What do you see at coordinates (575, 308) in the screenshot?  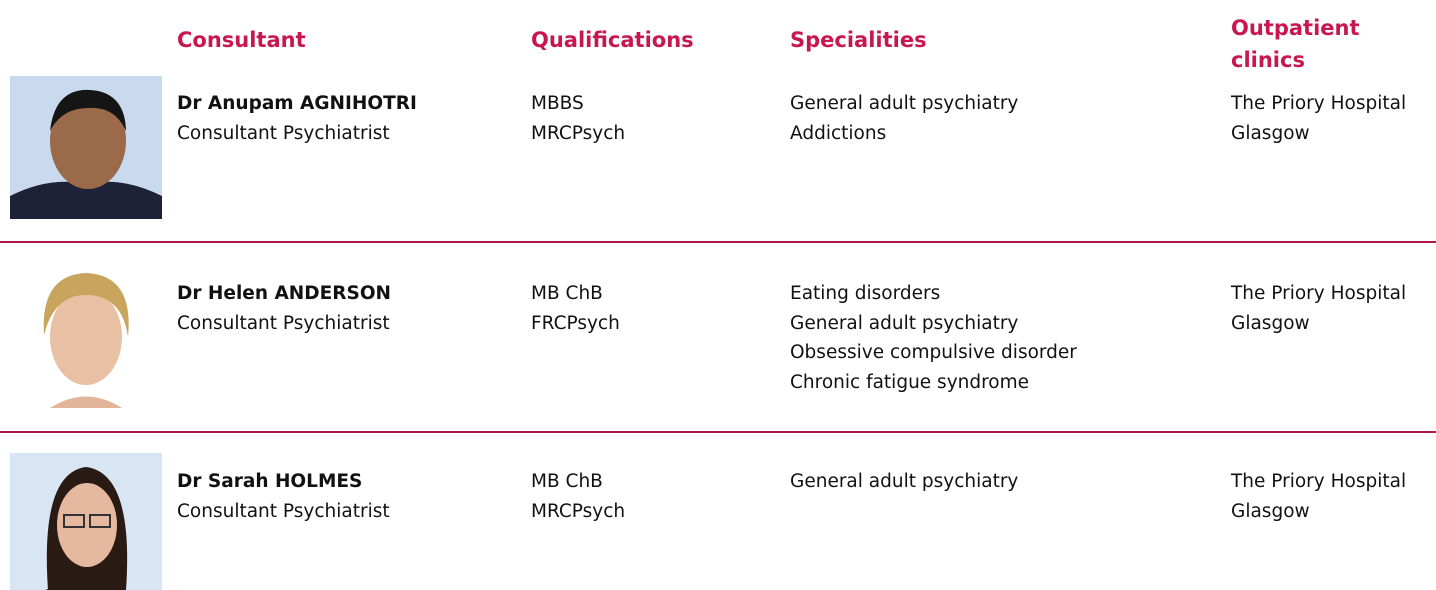 I see `qualifications-cell: MB ChB FRCPsych` at bounding box center [575, 308].